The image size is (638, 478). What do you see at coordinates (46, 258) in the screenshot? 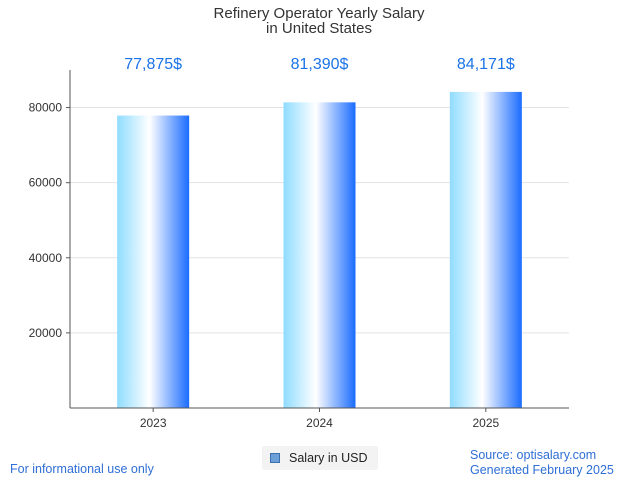
I see `y-tick-label: 40000` at bounding box center [46, 258].